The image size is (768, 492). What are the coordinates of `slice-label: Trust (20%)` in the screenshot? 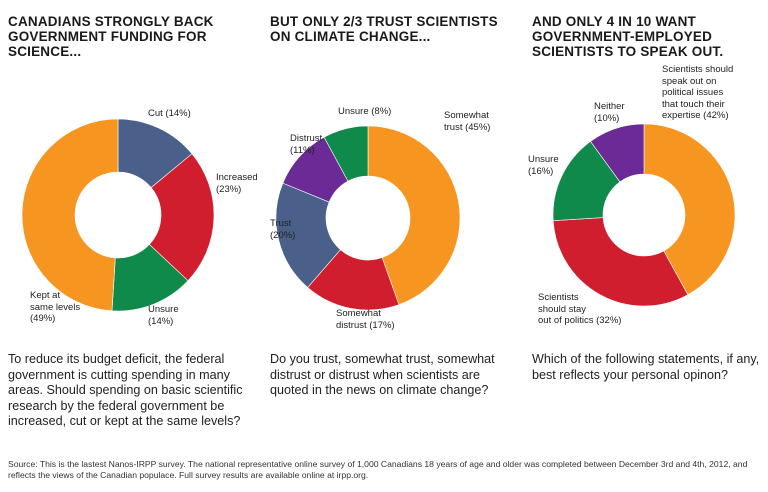 It's located at (283, 229).